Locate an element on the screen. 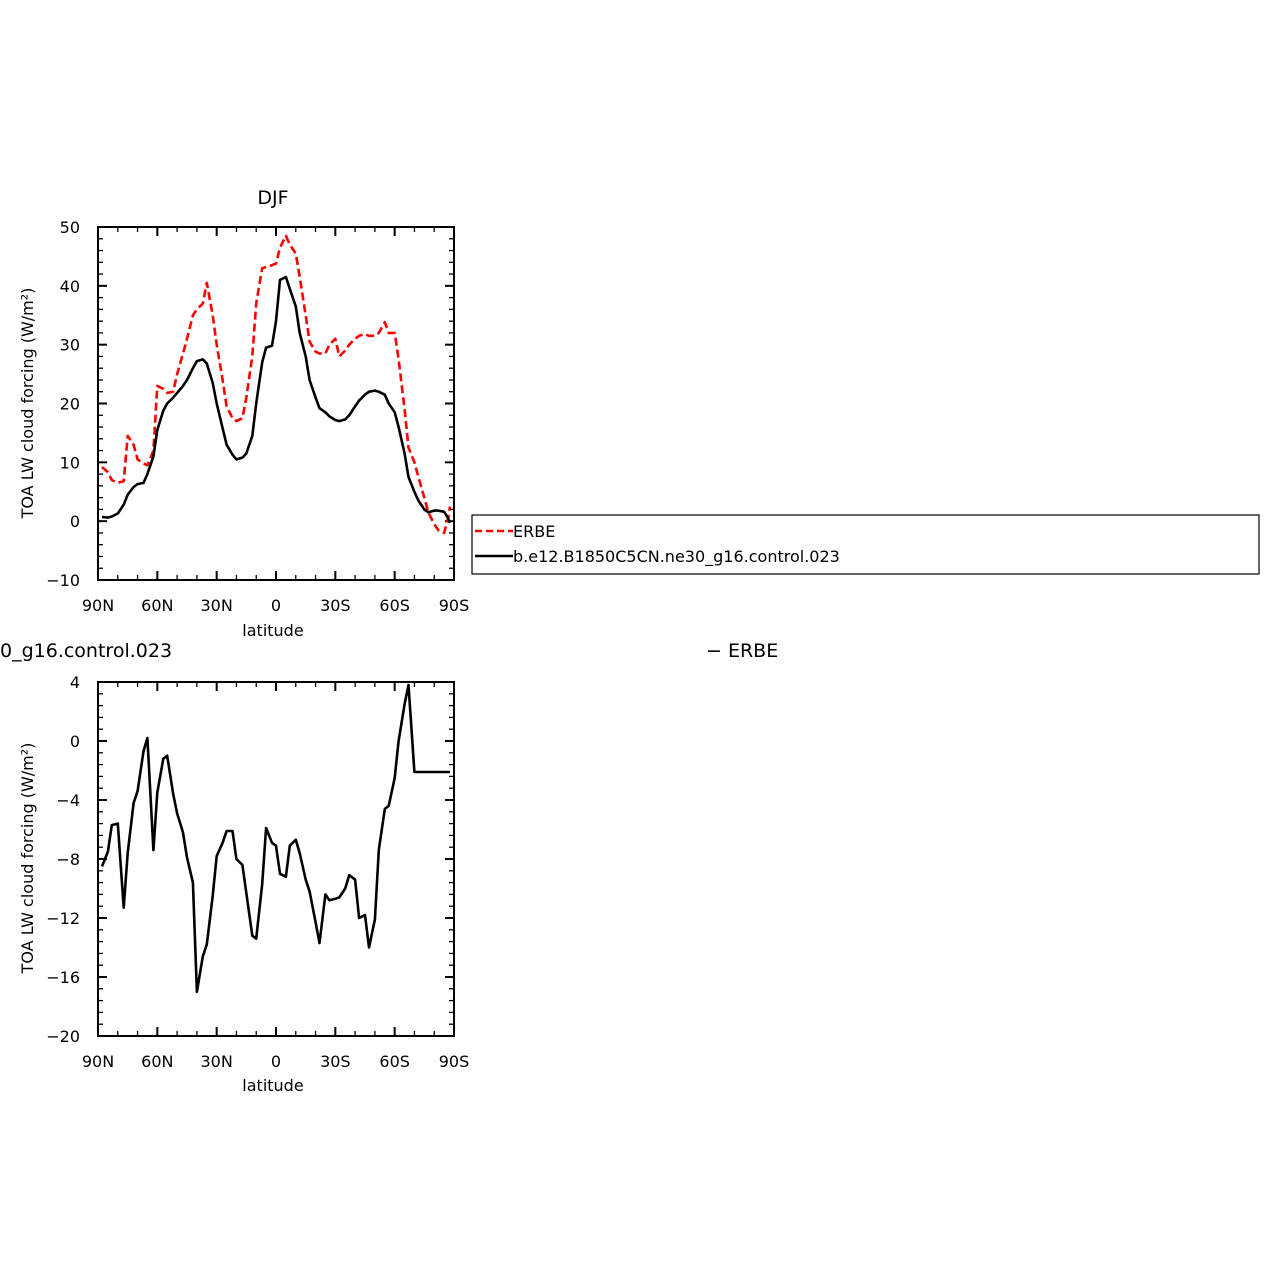 The height and width of the screenshot is (1281, 1278). top-y-tick-label: 20 is located at coordinates (70, 404).